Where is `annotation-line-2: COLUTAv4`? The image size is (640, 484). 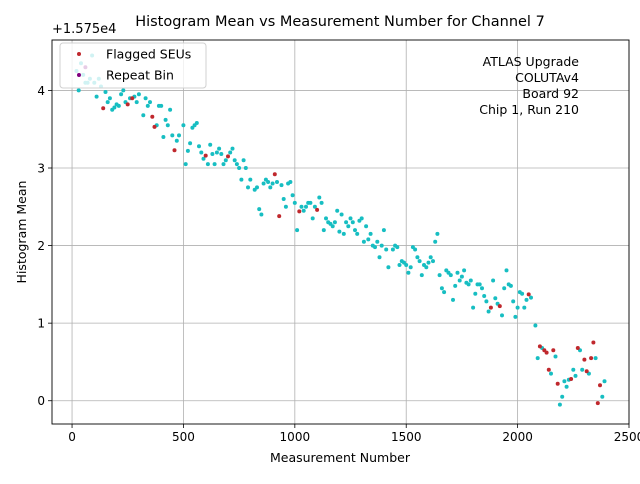 annotation-line-2: COLUTAv4 is located at coordinates (547, 77).